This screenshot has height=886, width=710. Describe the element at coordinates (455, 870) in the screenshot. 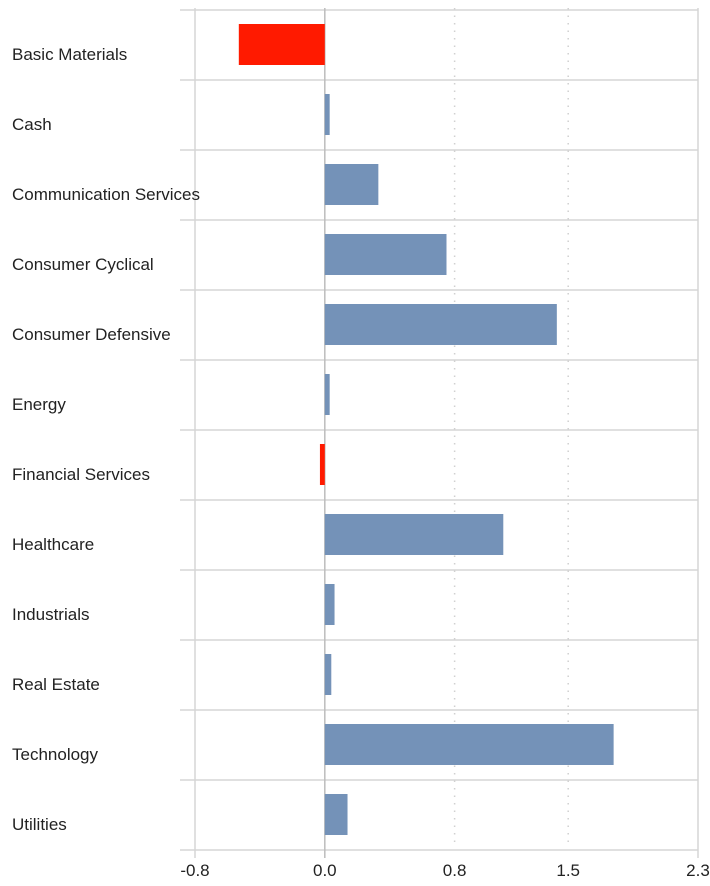

I see `x-tick-label: 0.8` at that location.